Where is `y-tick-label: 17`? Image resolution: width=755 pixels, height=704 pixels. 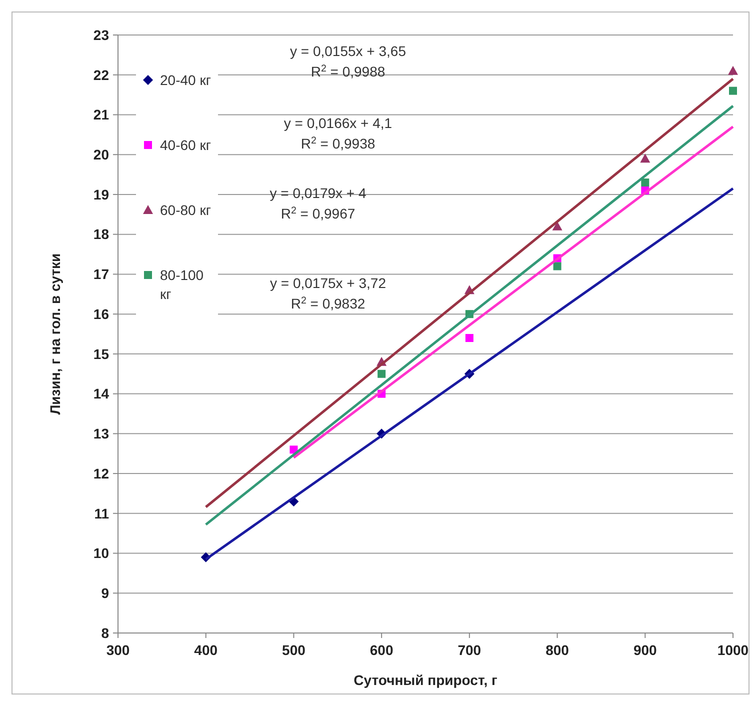 y-tick-label: 17 is located at coordinates (101, 274).